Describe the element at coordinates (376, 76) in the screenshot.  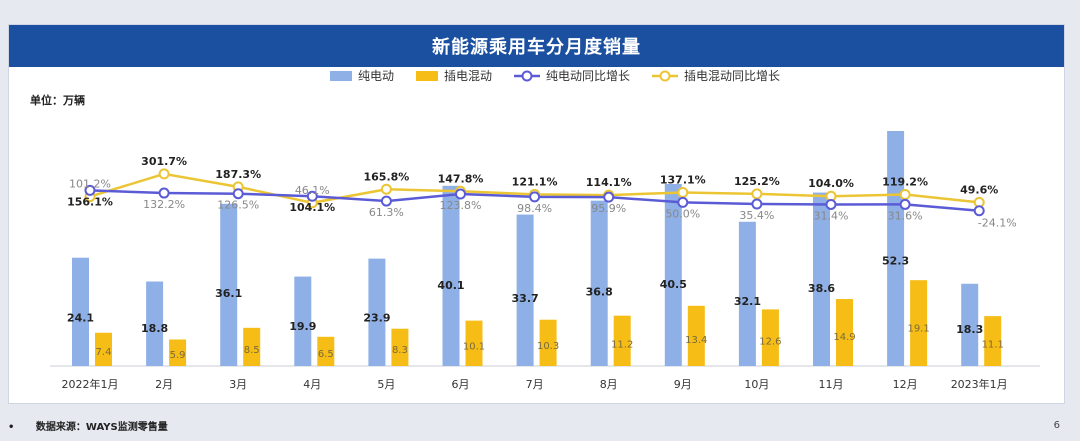
I see `legend-label-bev: 纯电动` at that location.